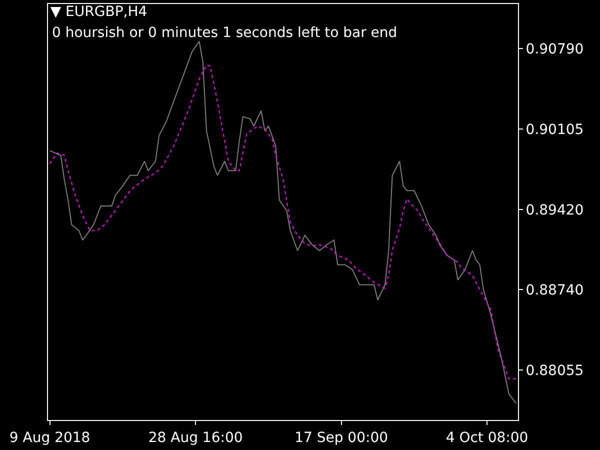  Describe the element at coordinates (49, 438) in the screenshot. I see `x-tick-label: 9 Aug 2018` at that location.